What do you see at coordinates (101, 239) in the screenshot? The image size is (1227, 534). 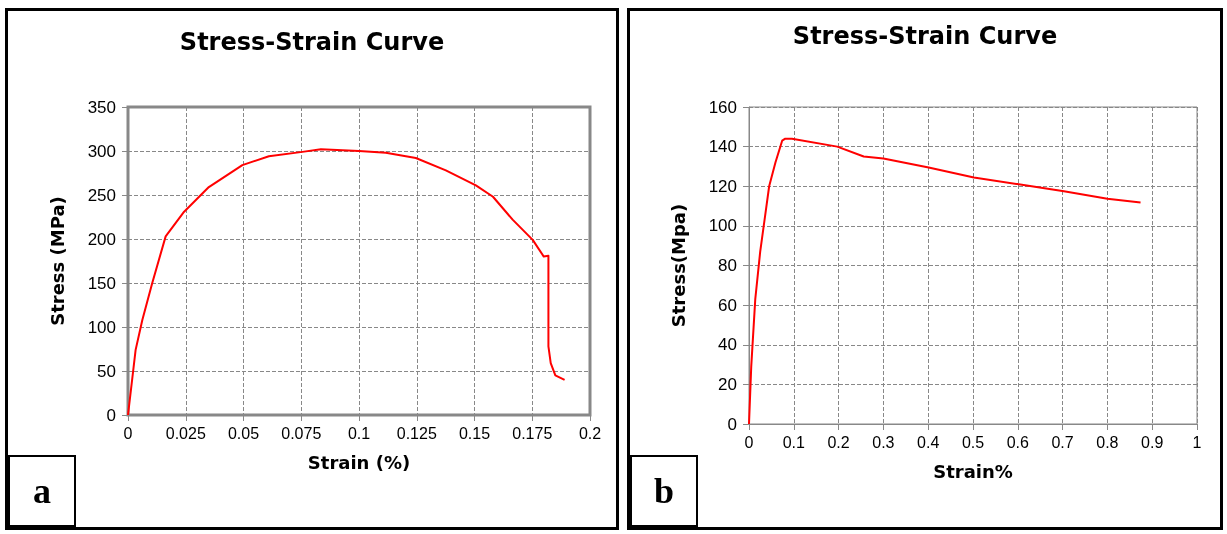 I see `y-tick-label: 200` at bounding box center [101, 239].